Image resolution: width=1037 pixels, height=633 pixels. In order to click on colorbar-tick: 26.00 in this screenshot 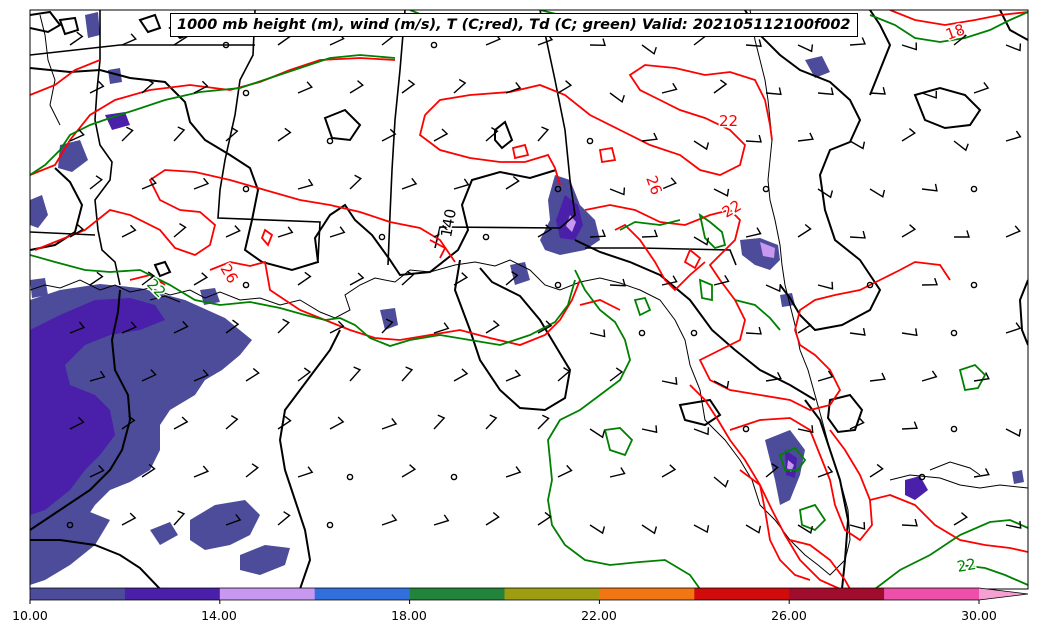, I will do `click(789, 615)`.